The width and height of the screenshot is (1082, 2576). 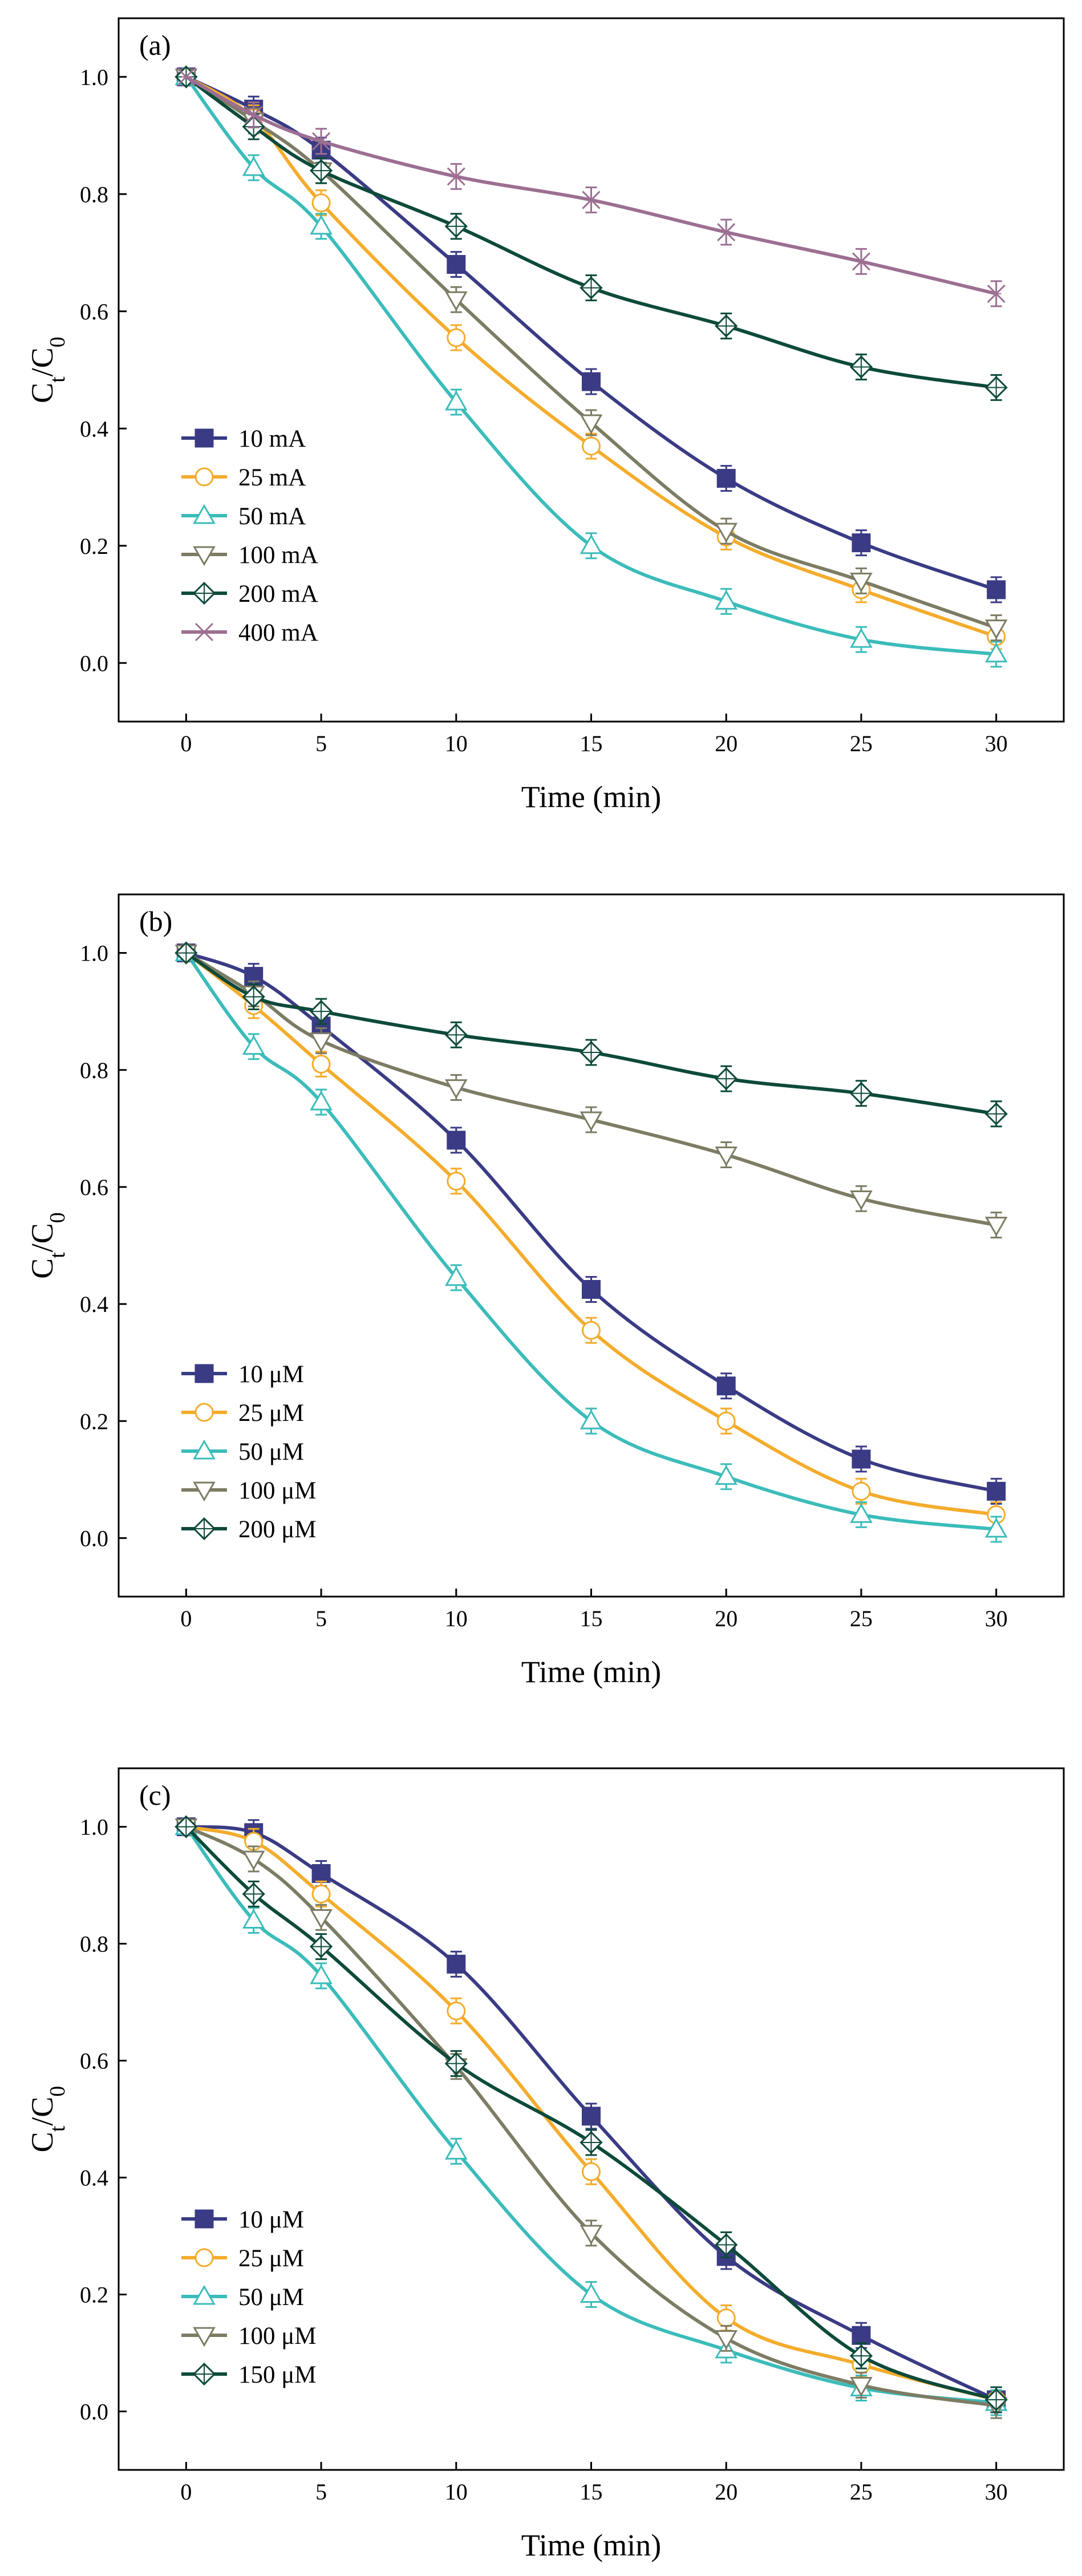 What do you see at coordinates (278, 594) in the screenshot?
I see `legend-label: 200 mA` at bounding box center [278, 594].